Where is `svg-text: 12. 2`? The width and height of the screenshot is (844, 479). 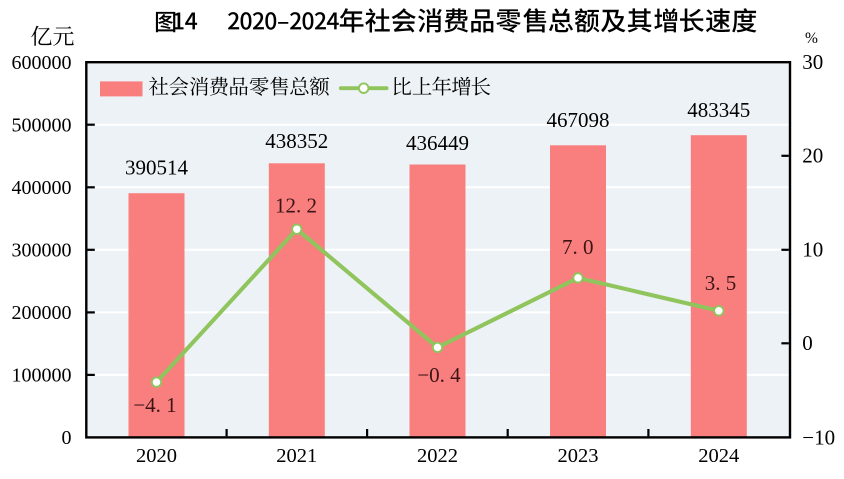
svg-text: 12. 2 is located at coordinates (296, 206).